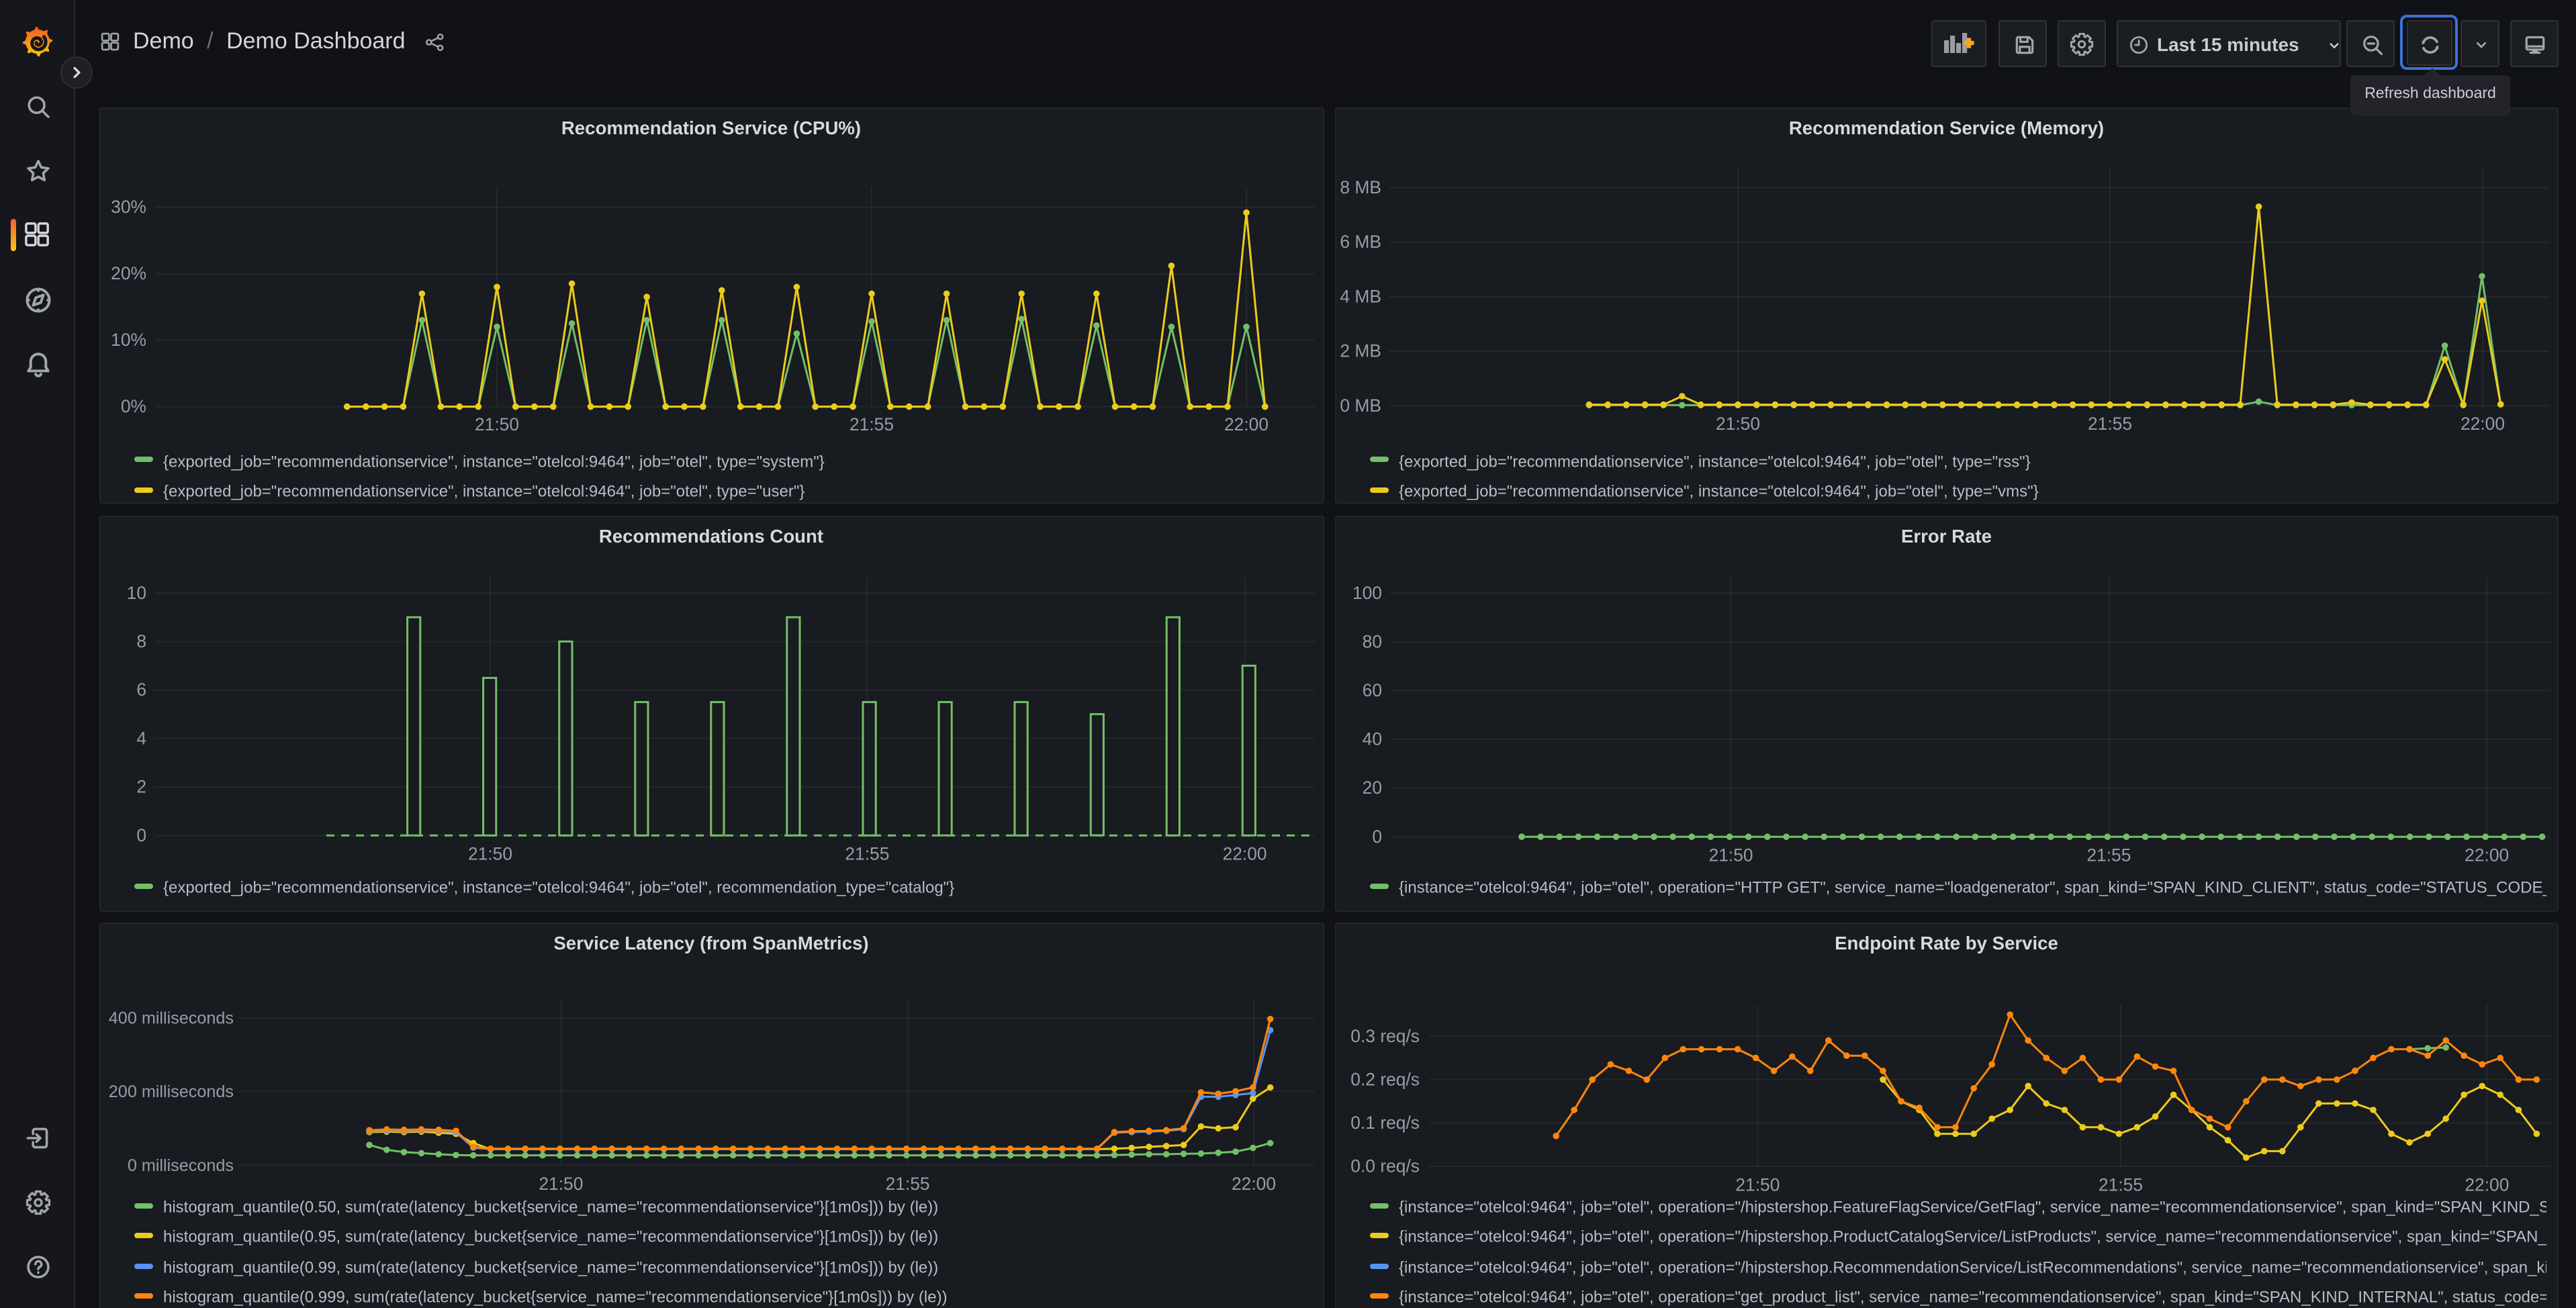  I want to click on svg-text: 100, so click(1366, 592).